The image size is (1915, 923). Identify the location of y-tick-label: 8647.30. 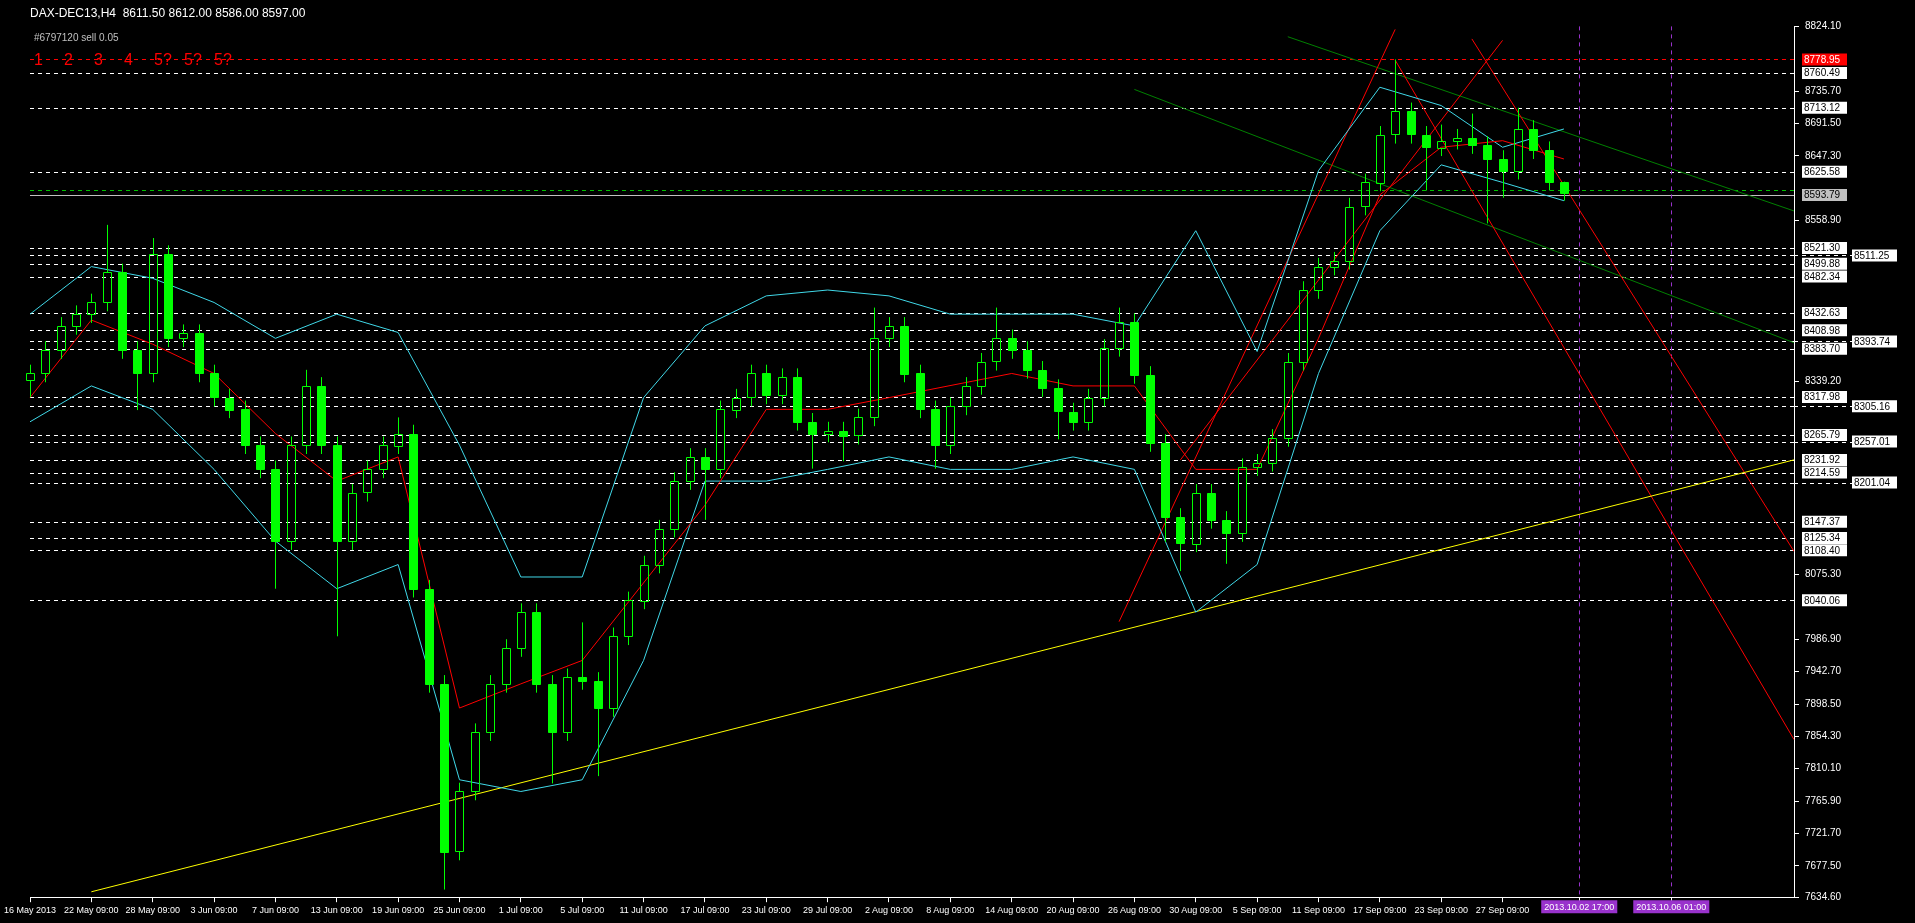
(1823, 155).